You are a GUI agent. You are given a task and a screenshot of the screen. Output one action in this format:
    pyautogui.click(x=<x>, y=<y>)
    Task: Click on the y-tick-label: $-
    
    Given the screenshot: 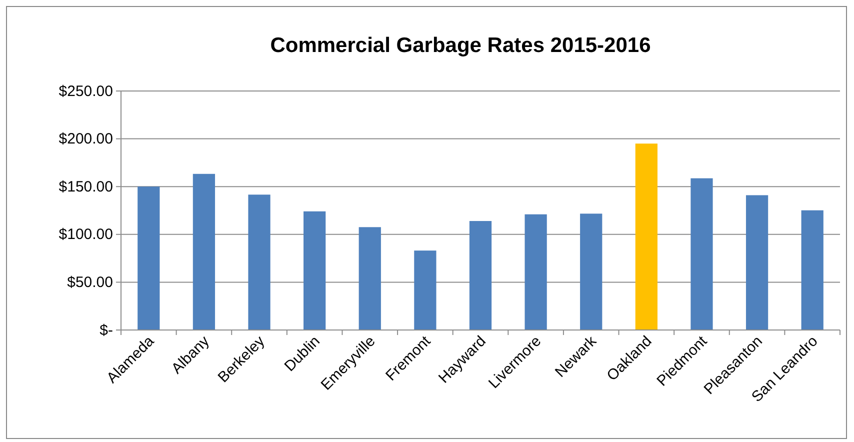 What is the action you would take?
    pyautogui.click(x=106, y=330)
    